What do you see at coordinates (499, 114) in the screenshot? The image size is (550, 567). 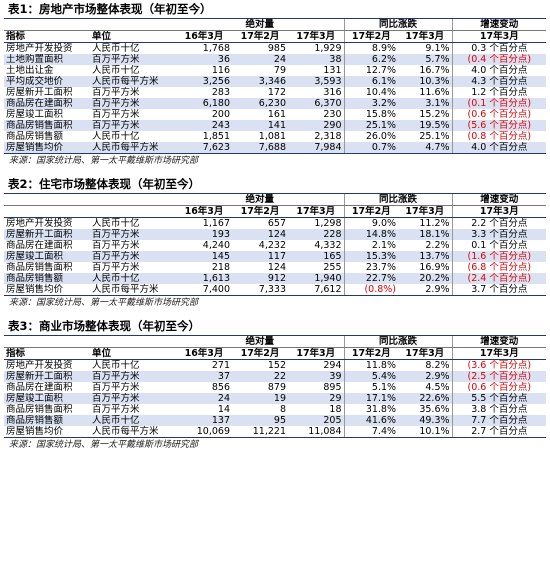 I see `cell-change: (0.6 个百分点)` at bounding box center [499, 114].